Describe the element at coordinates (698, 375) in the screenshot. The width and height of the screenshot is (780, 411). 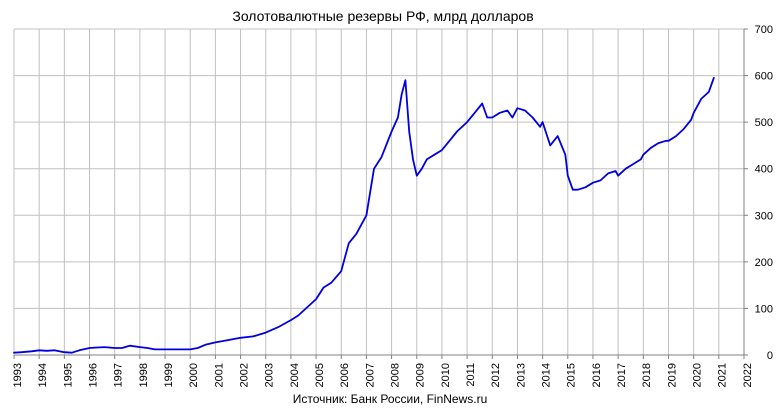
I see `x-tick-label: 2020` at that location.